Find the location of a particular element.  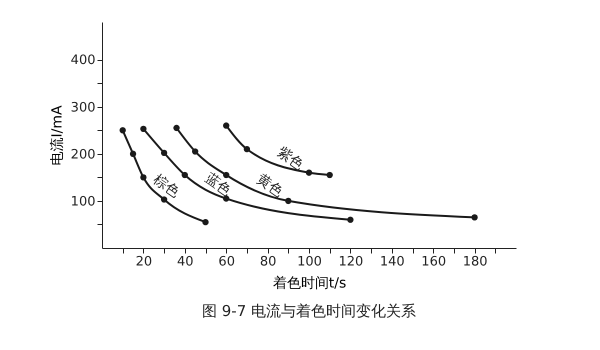

y-tick-label: 400 is located at coordinates (83, 60).